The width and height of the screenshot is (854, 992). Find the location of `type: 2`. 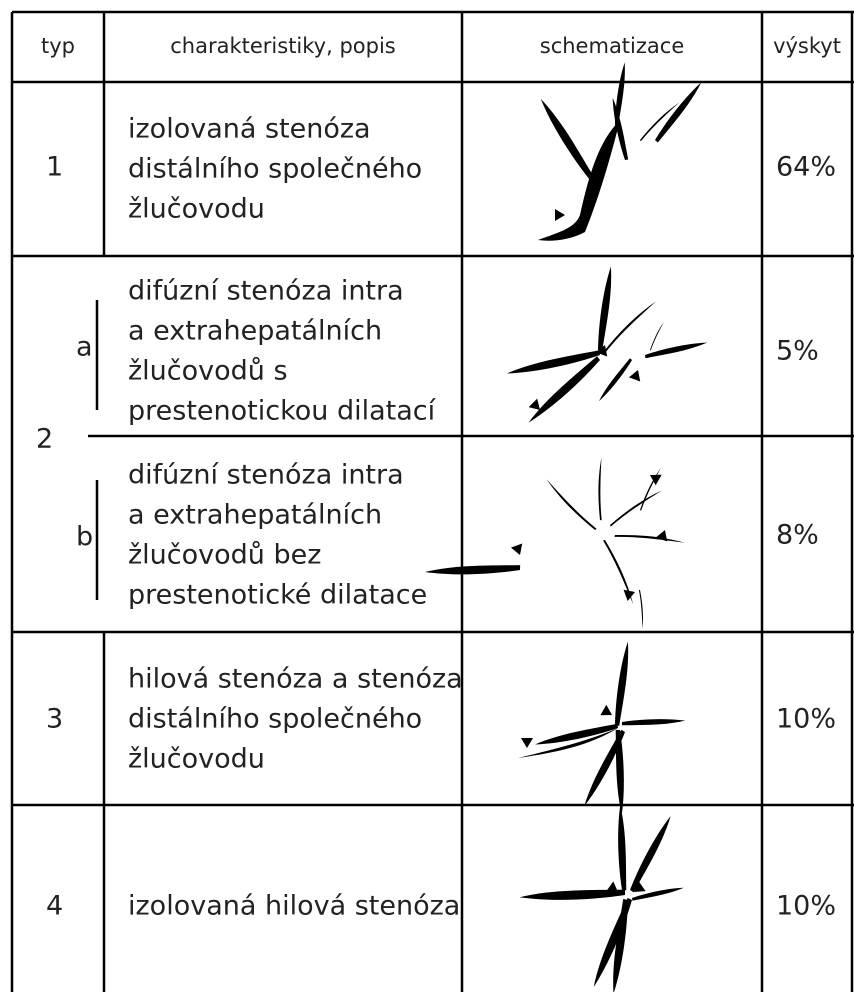

type: 2 is located at coordinates (44, 439).